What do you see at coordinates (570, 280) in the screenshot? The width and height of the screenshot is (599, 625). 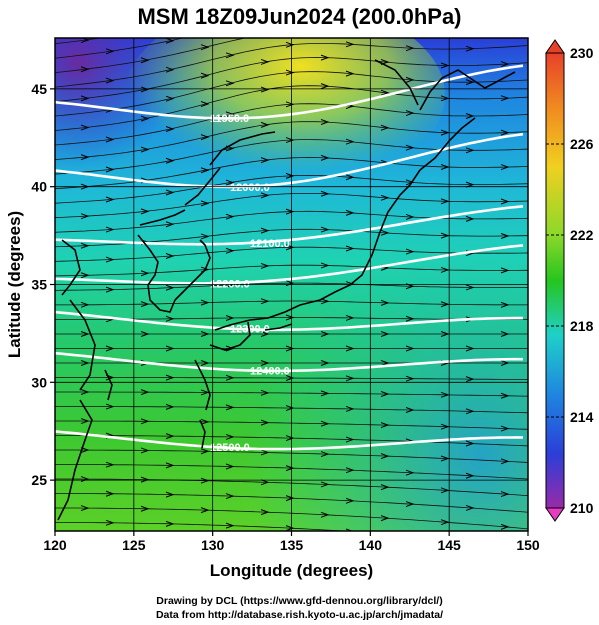 I see `colorbar-ticks: 230 226 222 218 214 210` at bounding box center [570, 280].